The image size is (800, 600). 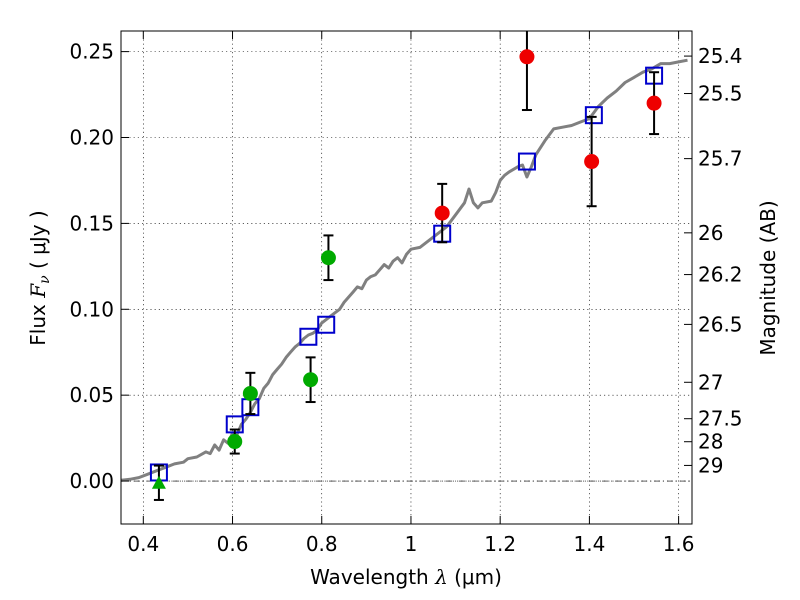 What do you see at coordinates (720, 275) in the screenshot?
I see `right-tick-label: 26.2` at bounding box center [720, 275].